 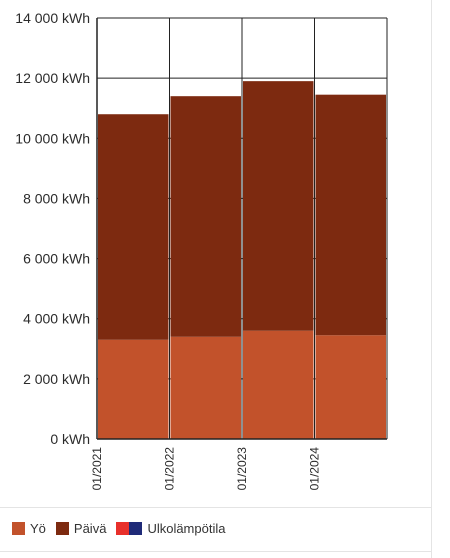 I want to click on legend-item-paiva: Päivä, so click(x=81, y=528).